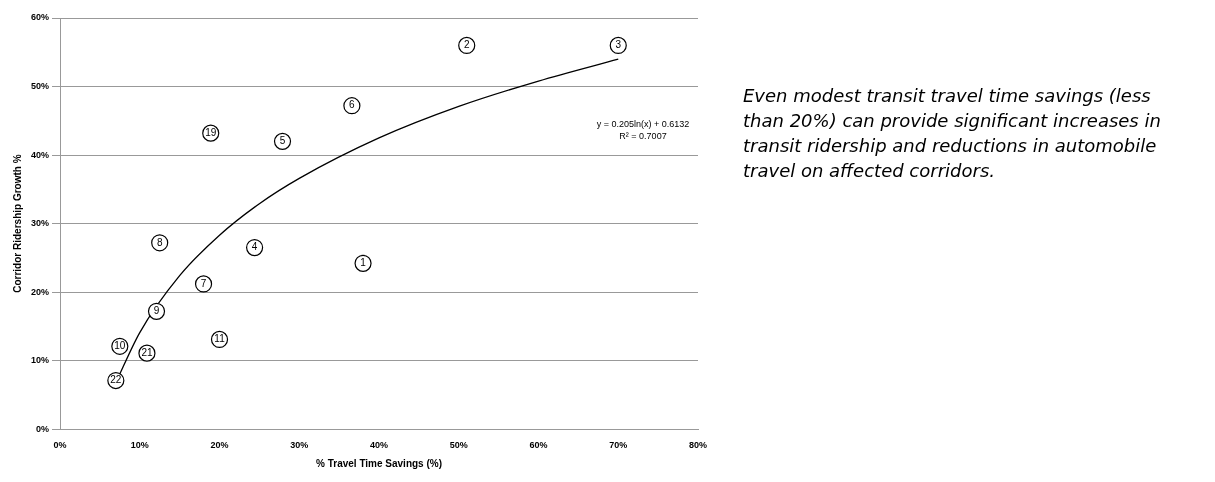  Describe the element at coordinates (139, 445) in the screenshot. I see `x-tick-label: 10%` at that location.